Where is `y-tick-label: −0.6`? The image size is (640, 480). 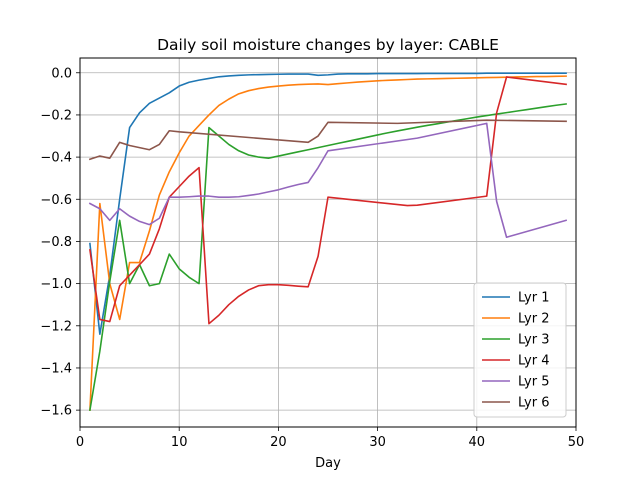
y-tick-label: −0.6 is located at coordinates (56, 200).